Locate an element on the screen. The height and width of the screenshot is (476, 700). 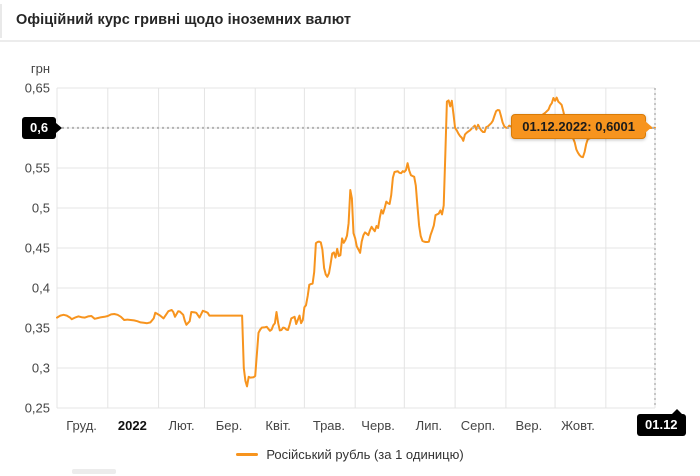
y-cursor-badge-value: 0,6 is located at coordinates (39, 127).